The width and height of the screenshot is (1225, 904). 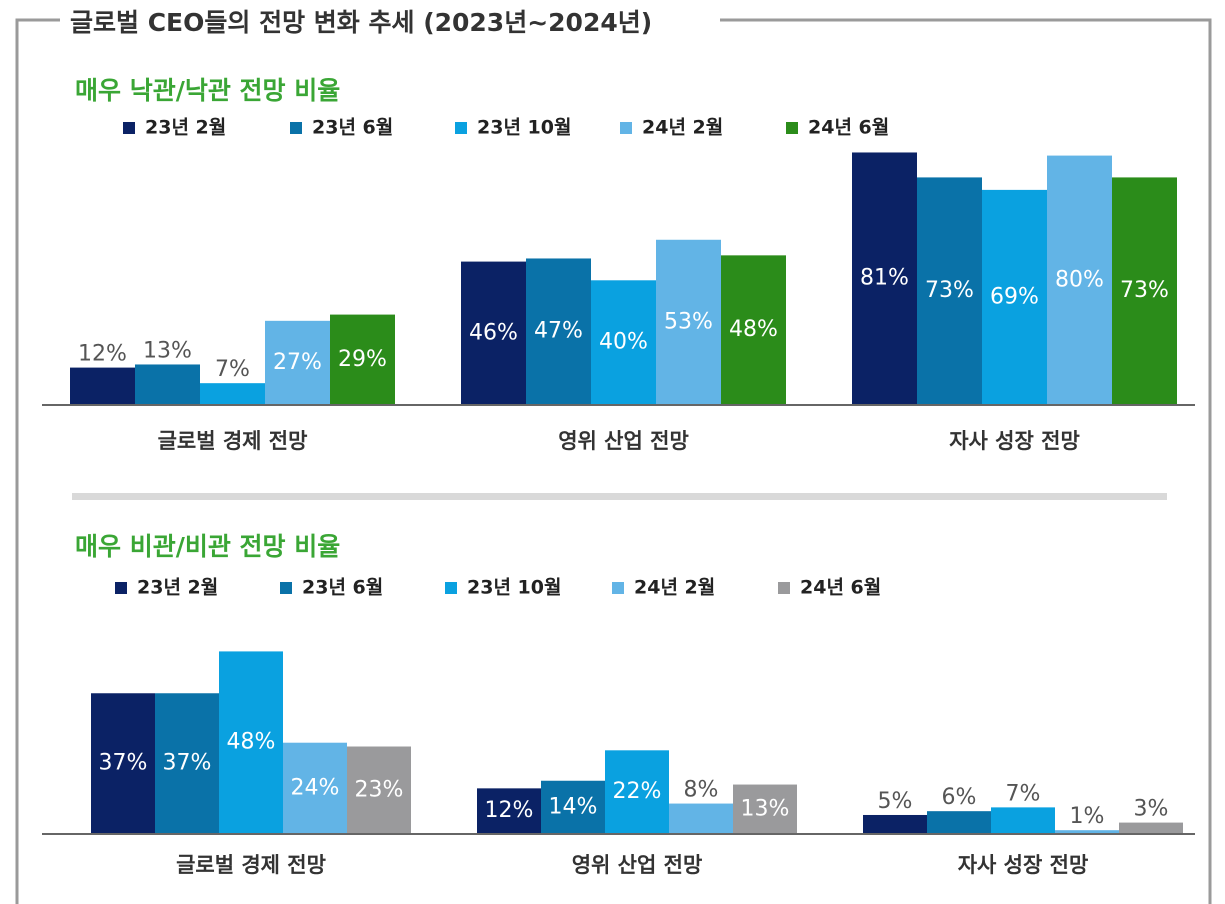 What do you see at coordinates (619, 496) in the screenshot?
I see `separator` at bounding box center [619, 496].